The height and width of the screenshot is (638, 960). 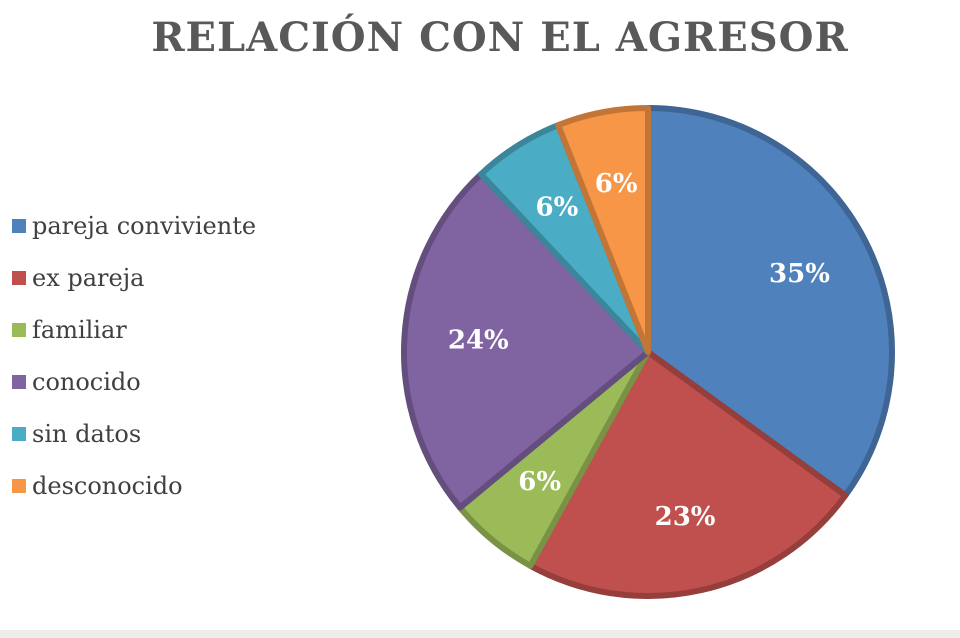 What do you see at coordinates (86, 382) in the screenshot?
I see `legend-label: conocido` at bounding box center [86, 382].